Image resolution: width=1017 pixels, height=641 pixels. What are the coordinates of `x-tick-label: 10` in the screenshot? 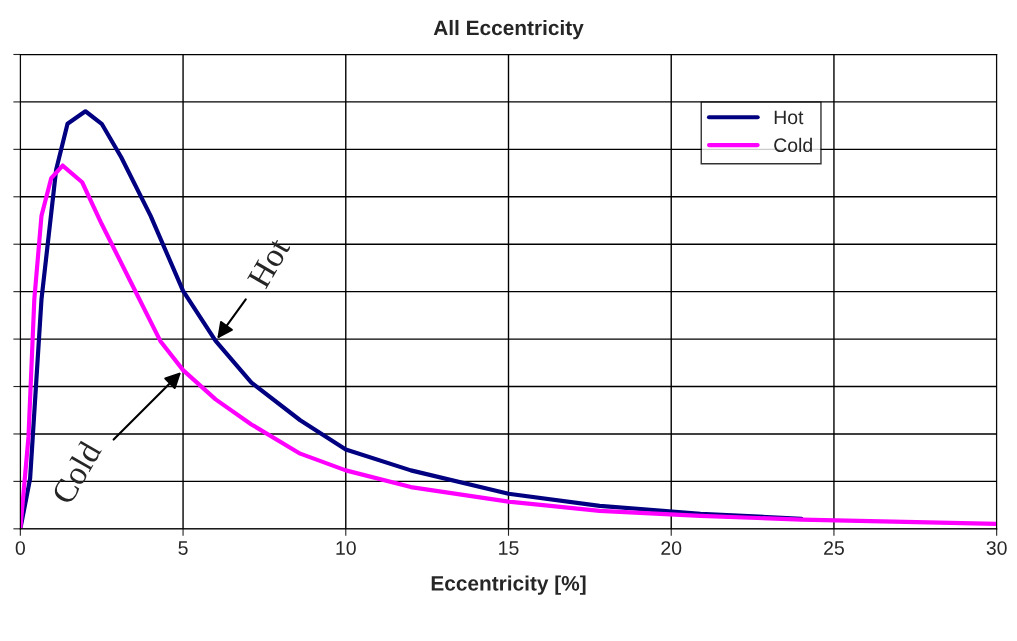 It's located at (346, 548).